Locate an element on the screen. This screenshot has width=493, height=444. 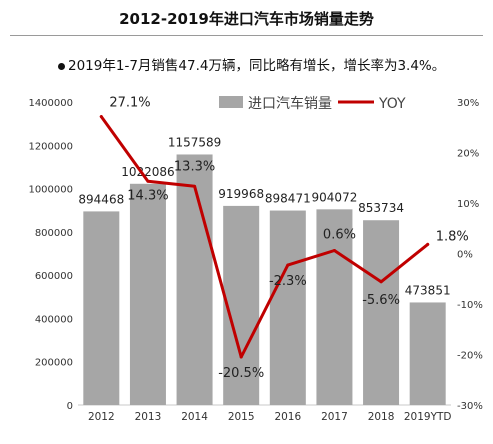
yoy-value-label: -5.6% is located at coordinates (381, 300).